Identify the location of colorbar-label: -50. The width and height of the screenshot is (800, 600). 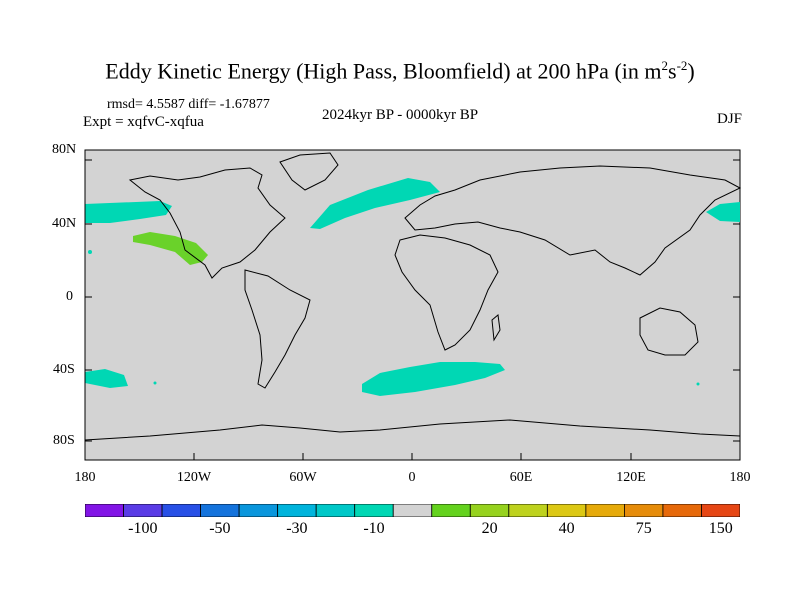
(220, 528).